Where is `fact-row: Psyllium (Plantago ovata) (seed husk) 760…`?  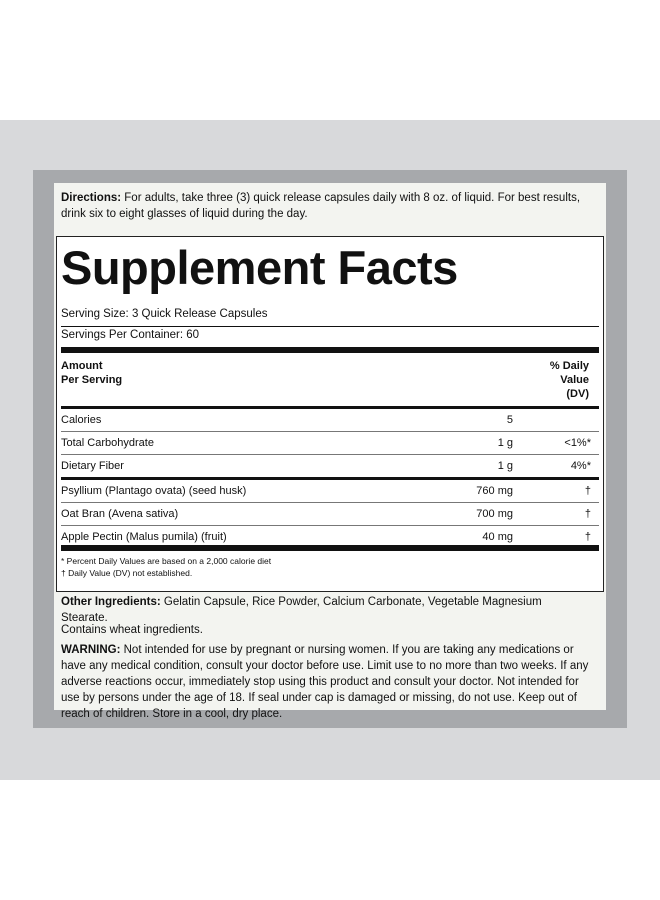
fact-row: Psyllium (Plantago ovata) (seed husk) 760… is located at coordinates (326, 491).